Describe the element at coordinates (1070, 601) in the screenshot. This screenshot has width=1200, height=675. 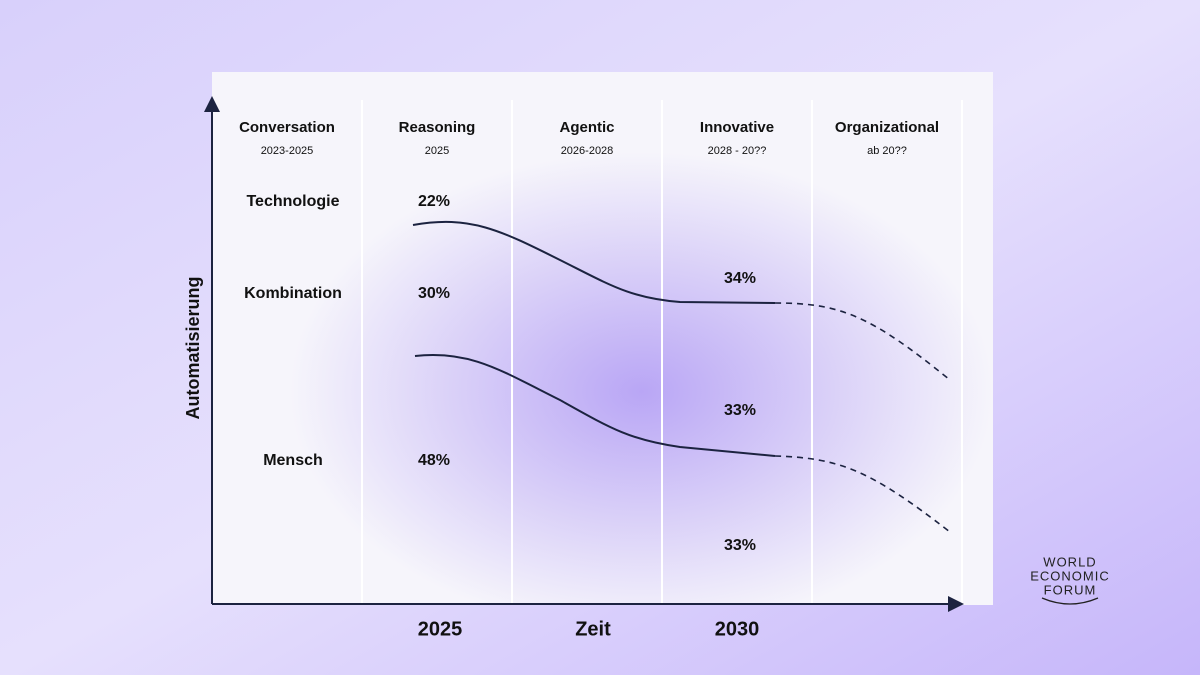
I see `logo-arc` at that location.